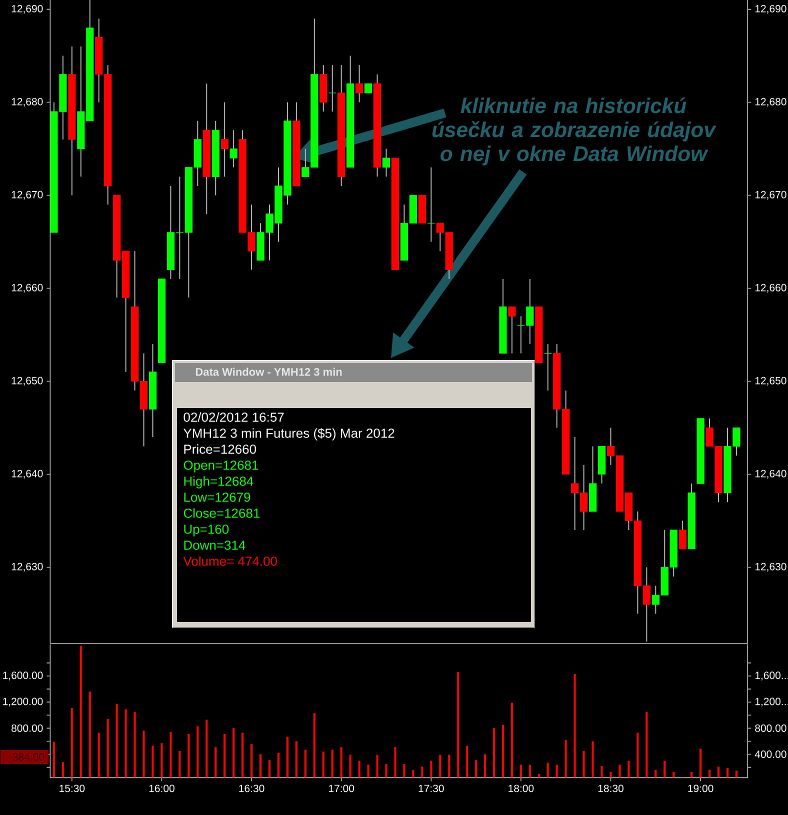  What do you see at coordinates (161, 788) in the screenshot?
I see `x-tick-label: 16:00` at bounding box center [161, 788].